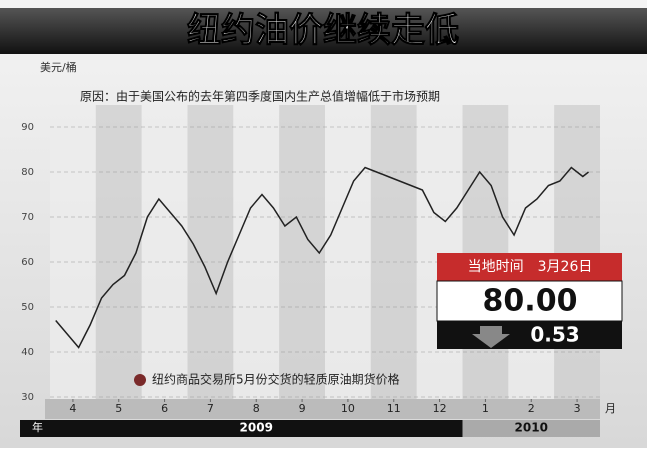 This screenshot has height=452, width=647. What do you see at coordinates (27, 307) in the screenshot?
I see `y-tick-label: 50` at bounding box center [27, 307].